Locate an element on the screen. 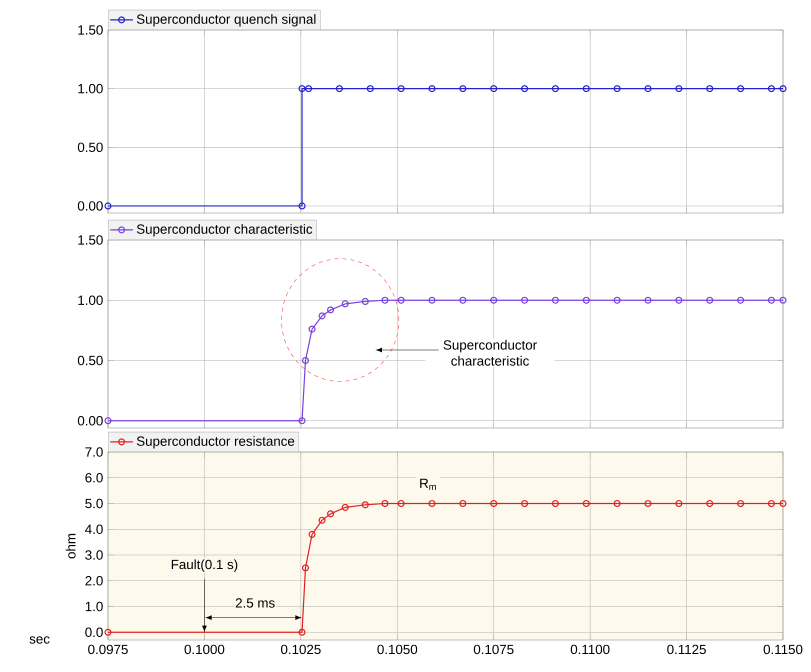 The width and height of the screenshot is (811, 672). x-axis-title: sec is located at coordinates (40, 640).